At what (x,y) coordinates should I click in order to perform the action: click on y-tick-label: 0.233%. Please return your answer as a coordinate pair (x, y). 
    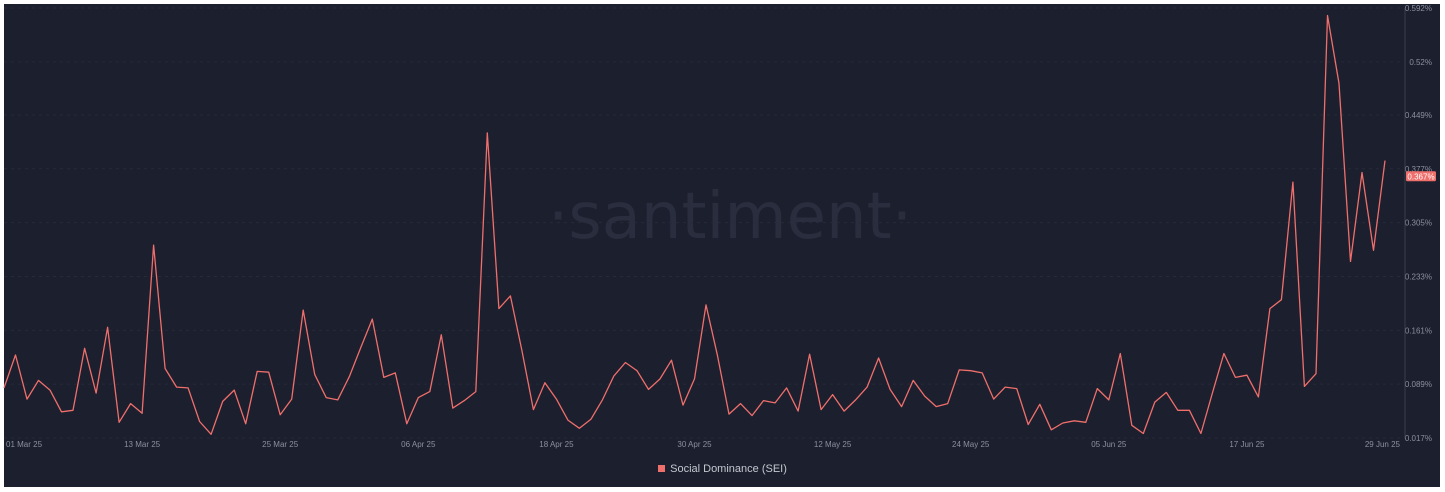
    Looking at the image, I should click on (1418, 276).